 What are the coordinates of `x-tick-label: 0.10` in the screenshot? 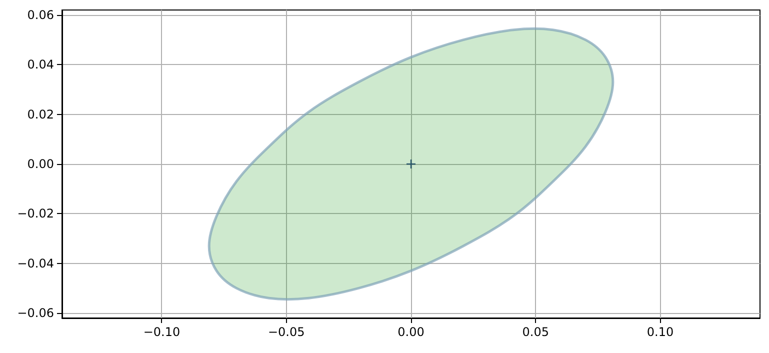 It's located at (660, 332).